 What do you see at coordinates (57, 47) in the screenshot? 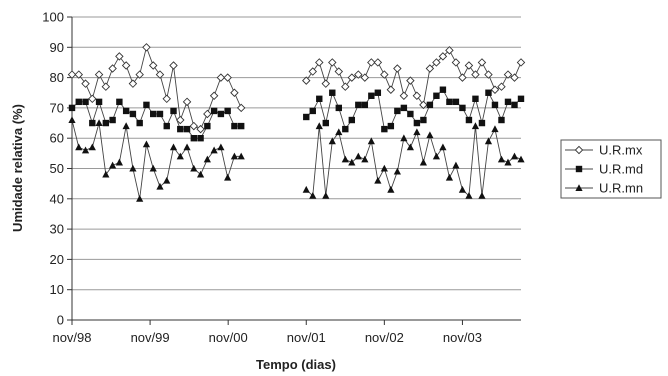
I see `y-tick-label: 90` at bounding box center [57, 47].